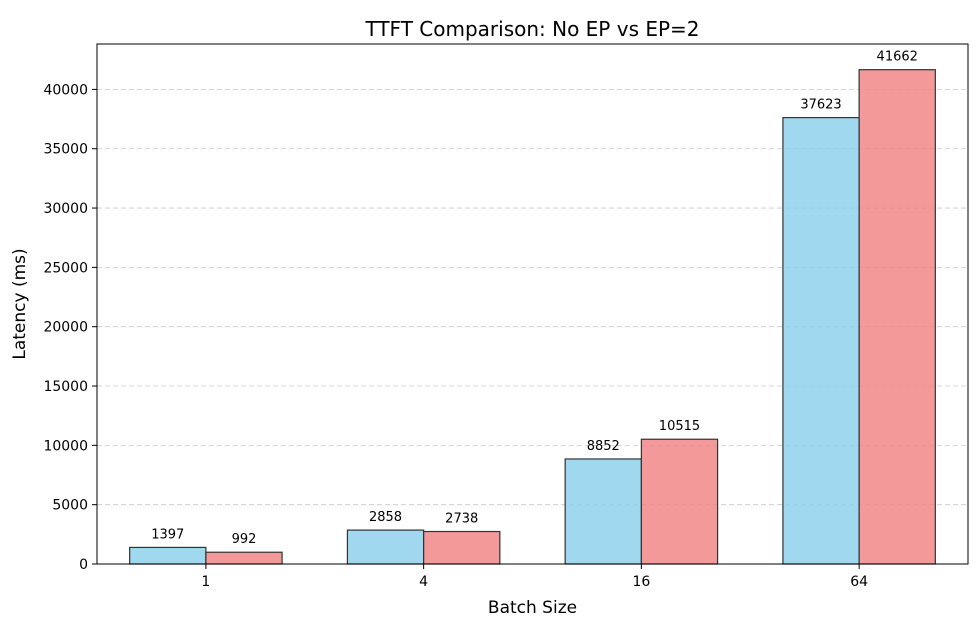  What do you see at coordinates (65, 387) in the screenshot?
I see `y-tick-label: 15000` at bounding box center [65, 387].